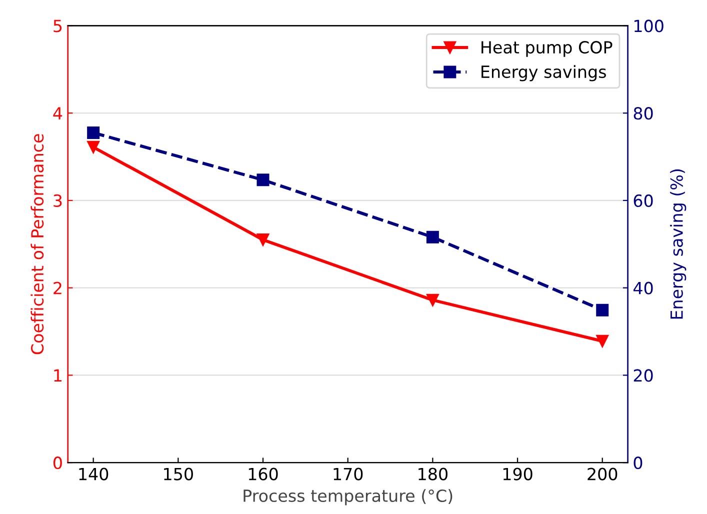 The image size is (707, 514). I want to click on y2-tick-label: 40, so click(643, 288).